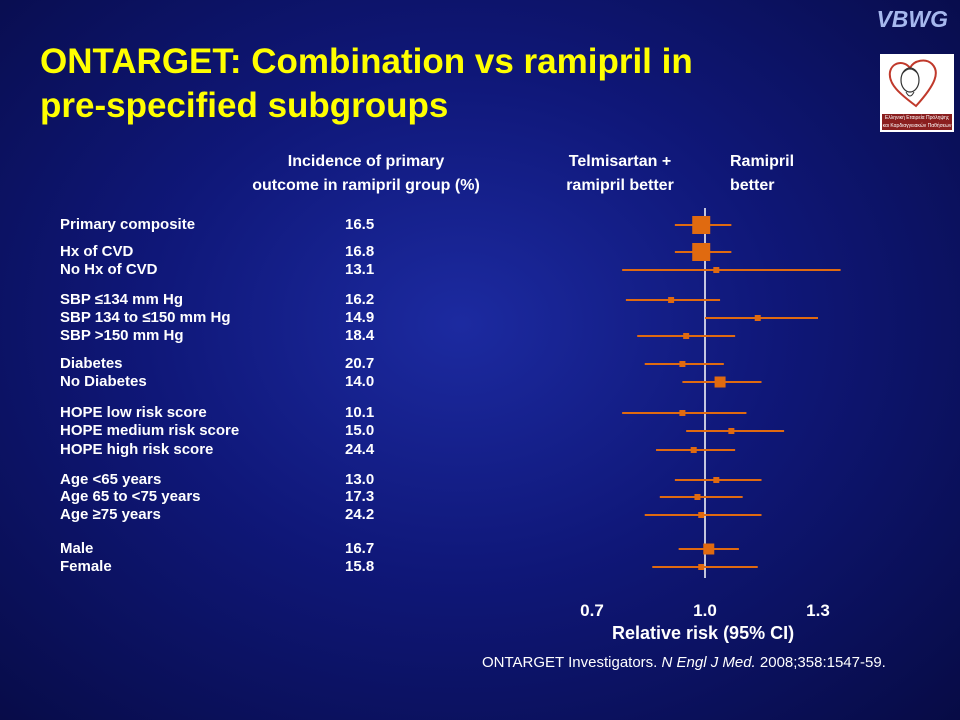  I want to click on incidence-value: 20.7, so click(360, 363).